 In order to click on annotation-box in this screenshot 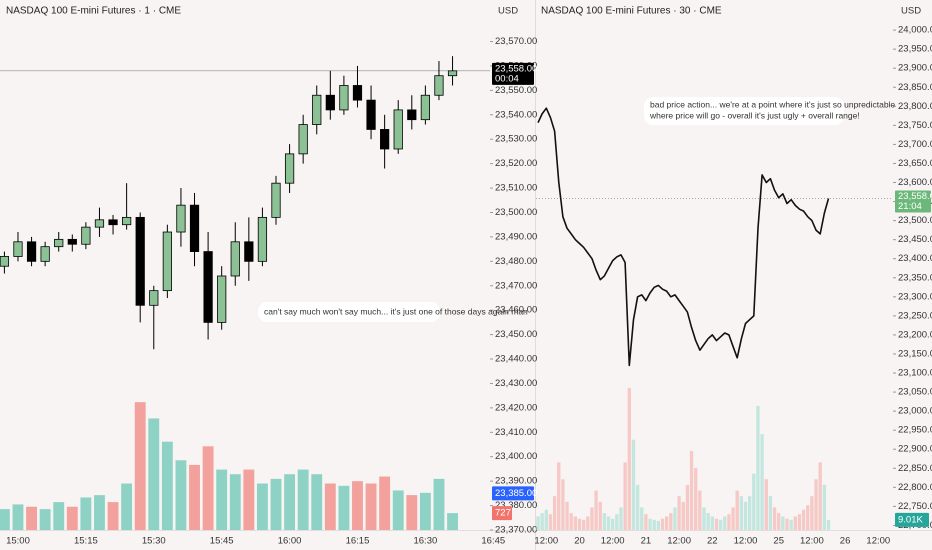, I will do `click(349, 312)`.